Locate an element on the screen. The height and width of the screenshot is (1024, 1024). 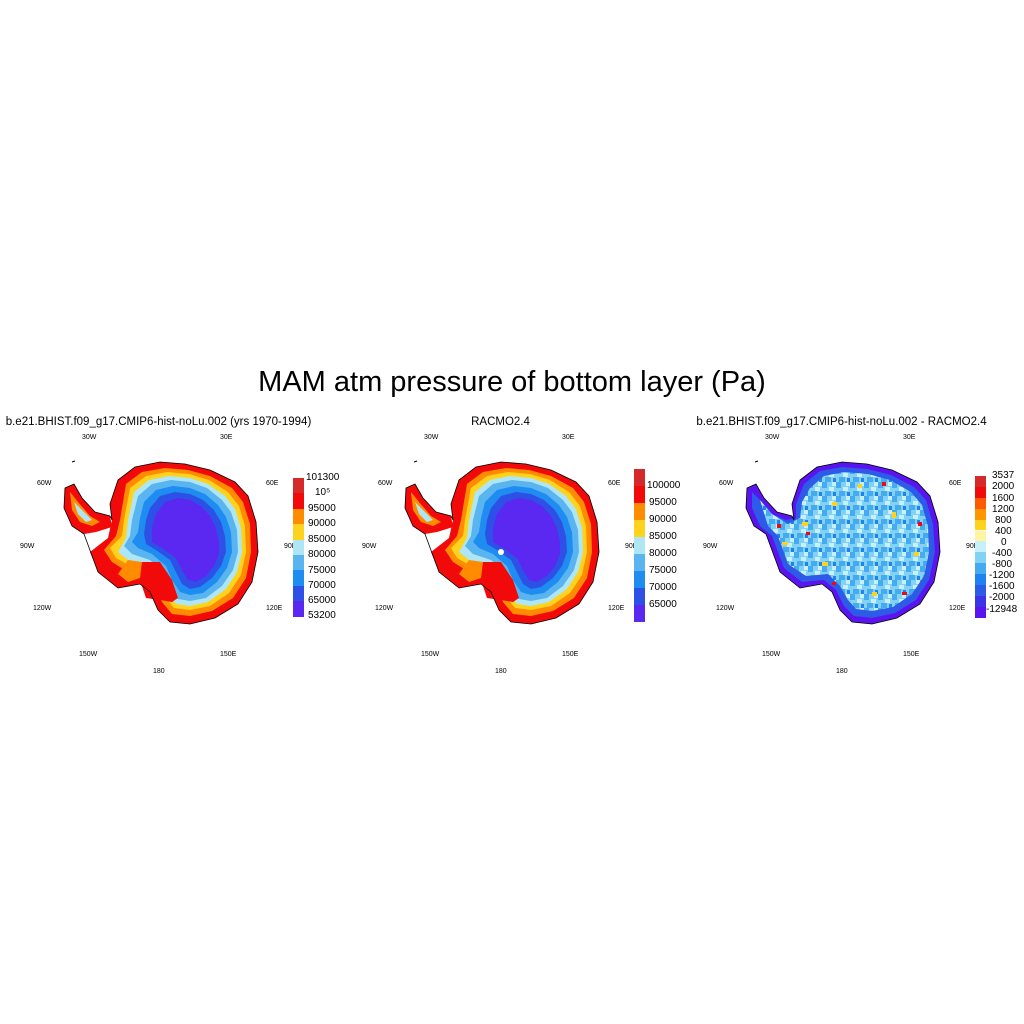
colorbar-label: 2000 is located at coordinates (1003, 486).